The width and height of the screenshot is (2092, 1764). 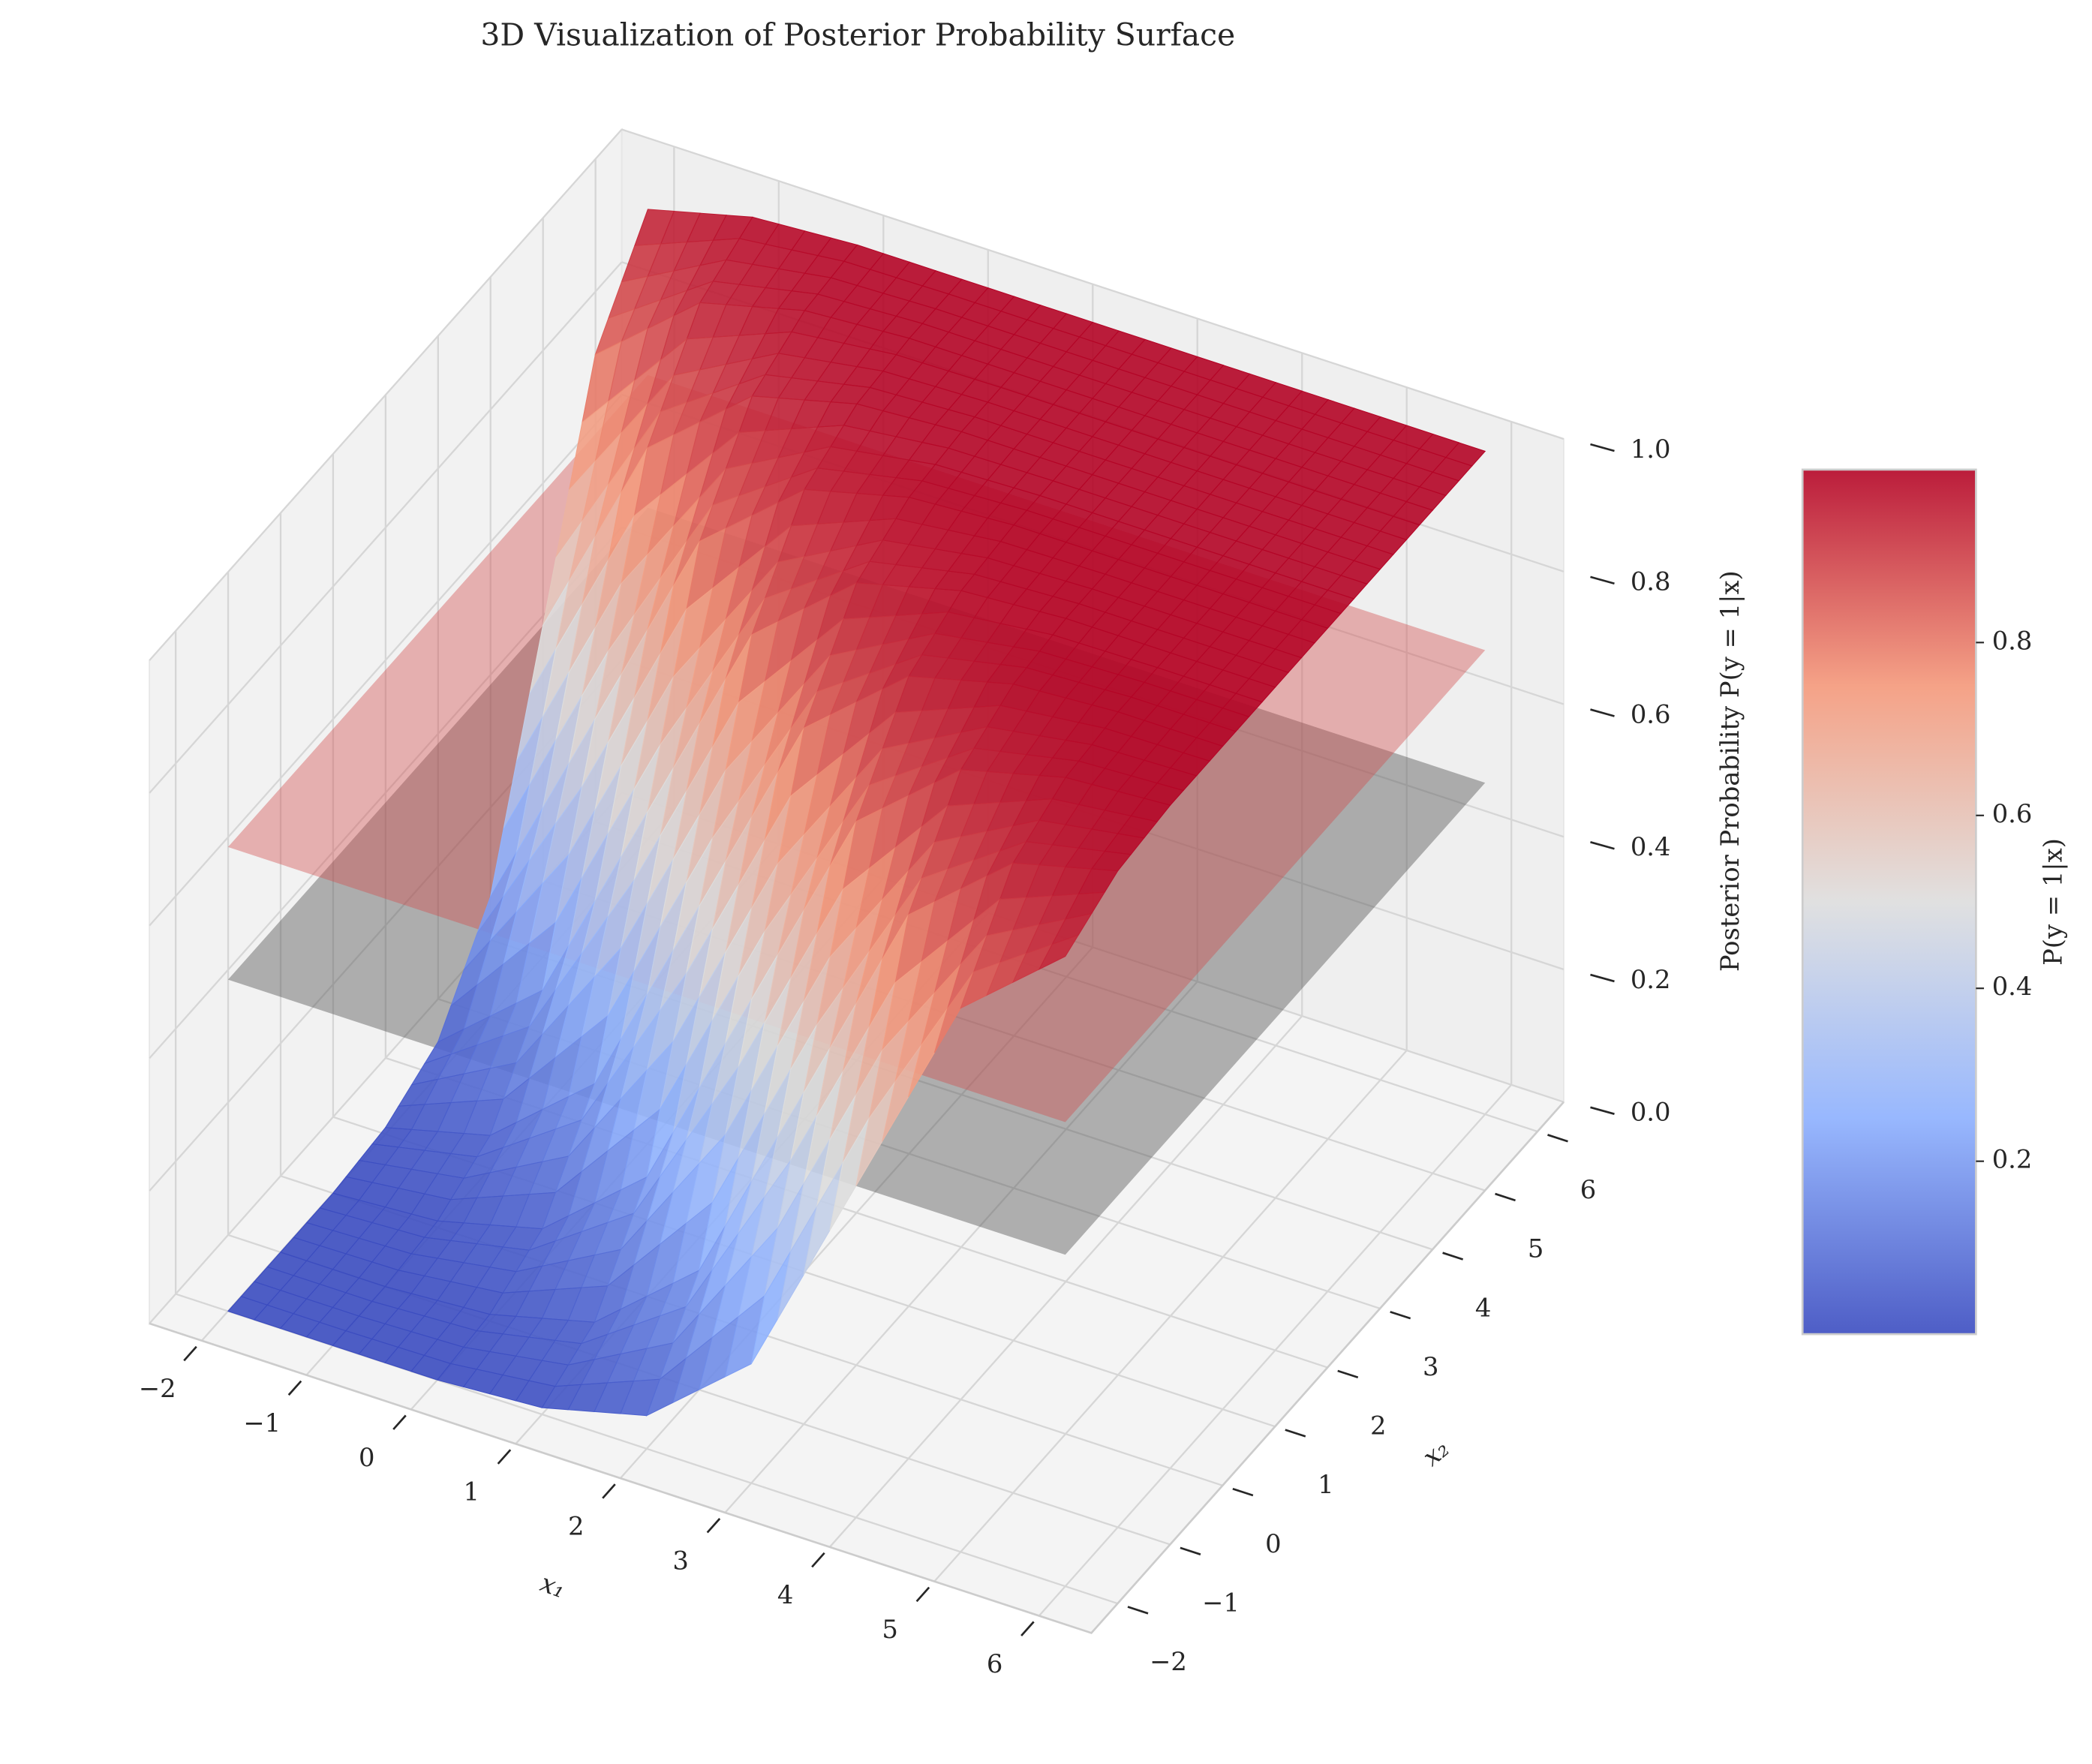 What do you see at coordinates (2052, 902) in the screenshot?
I see `colorbar-label: P(y = 1|x)` at bounding box center [2052, 902].